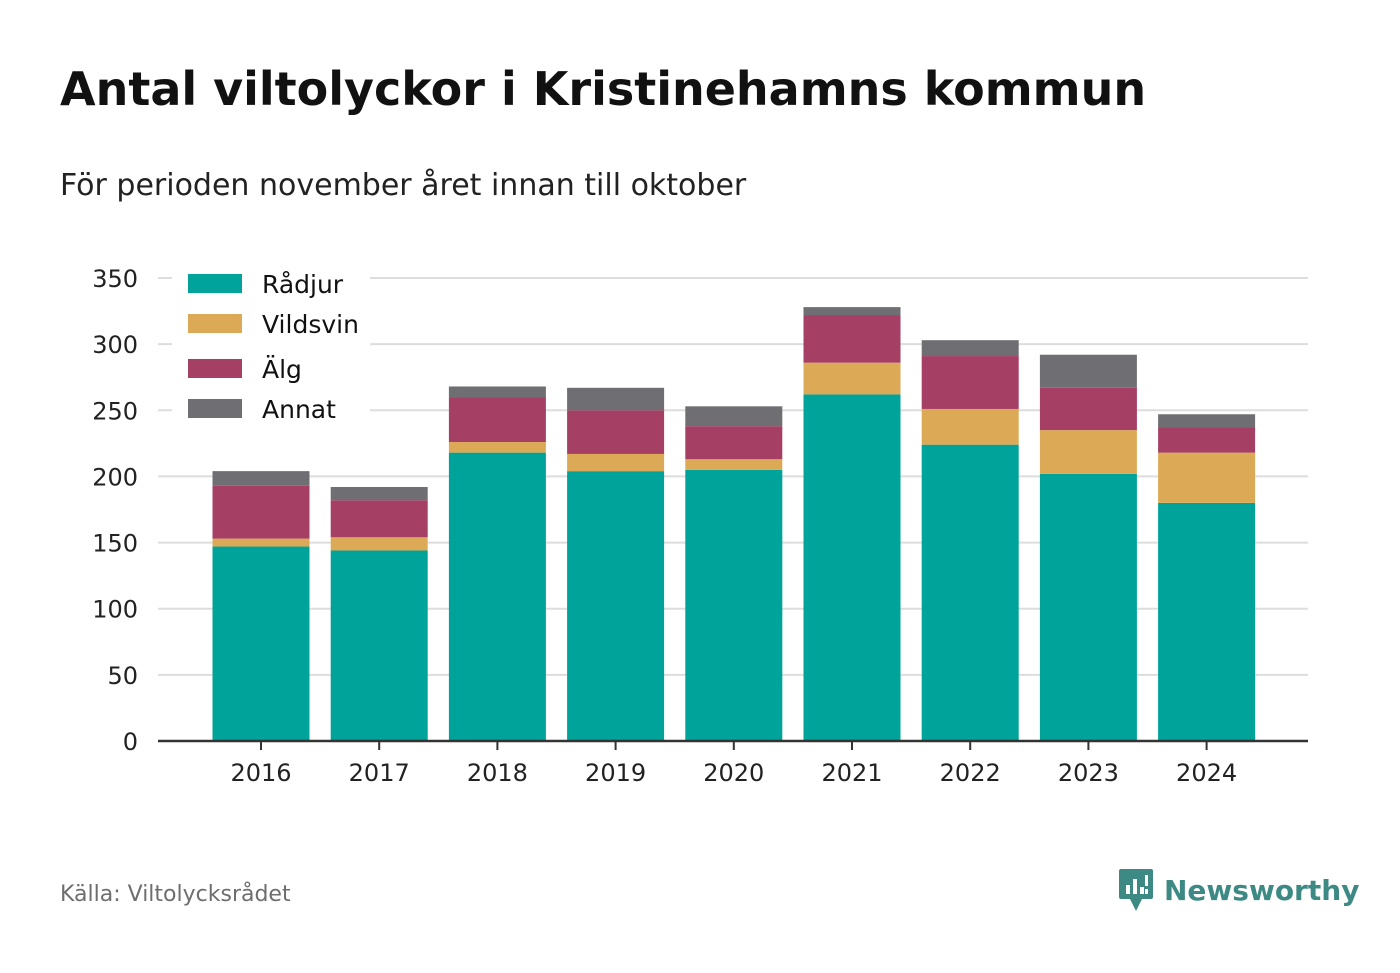  I want to click on y-tick-label: 350, so click(115, 279).